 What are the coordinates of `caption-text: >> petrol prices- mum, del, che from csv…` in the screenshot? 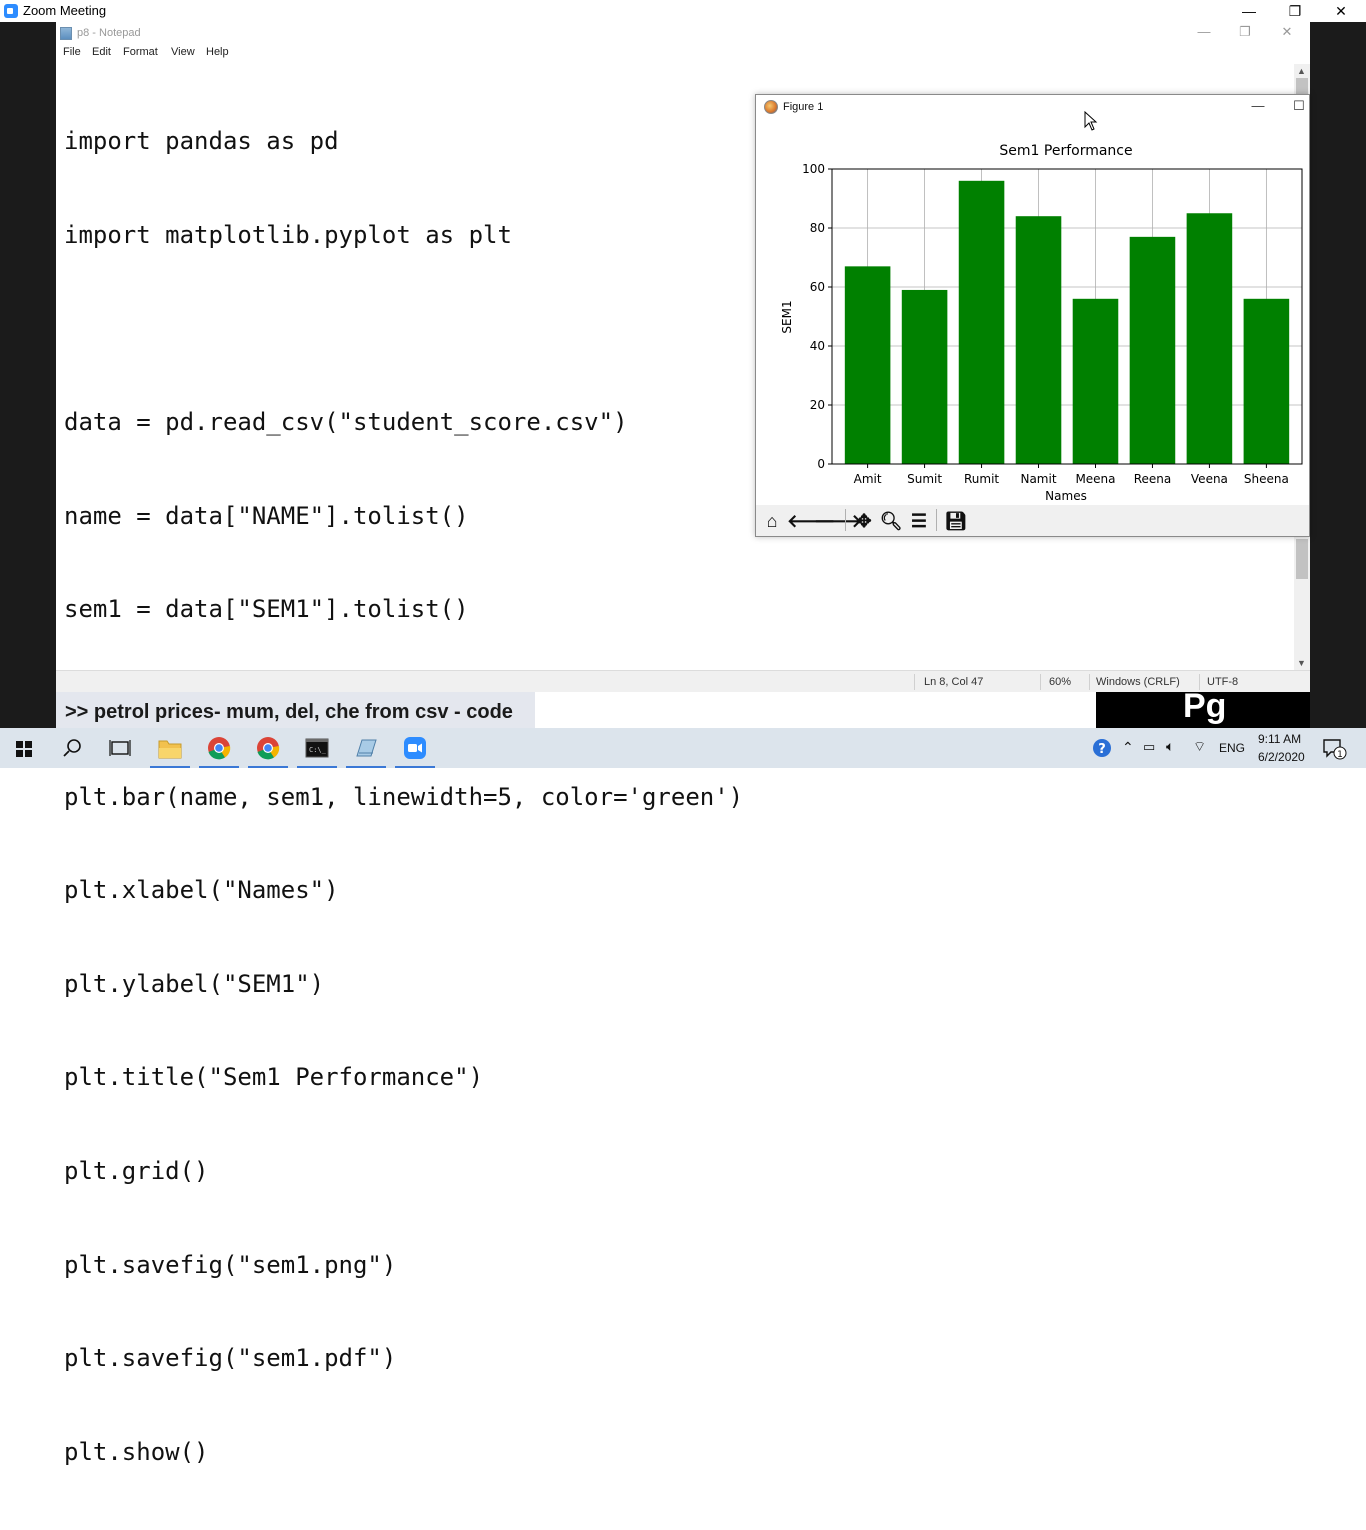 It's located at (289, 712).